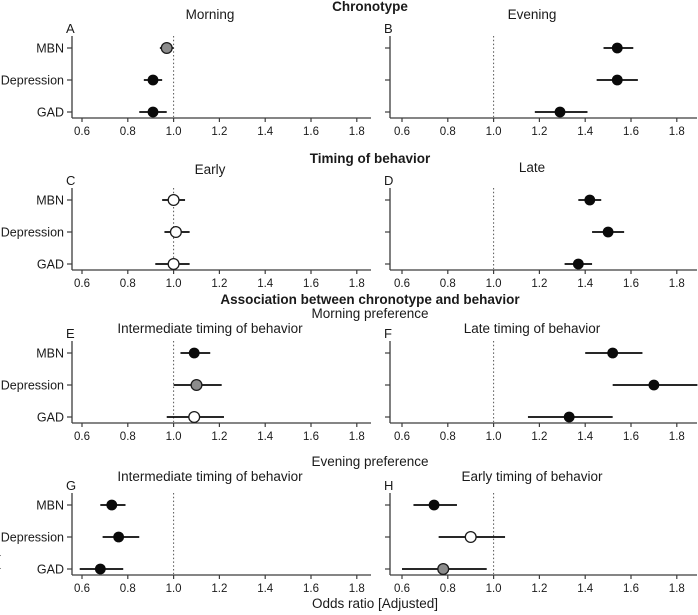 The image size is (698, 615). What do you see at coordinates (540, 536) in the screenshot?
I see `panel-H: 0.6 0.8 1.0 1.2 1.4 1.6 1.8 H` at bounding box center [540, 536].